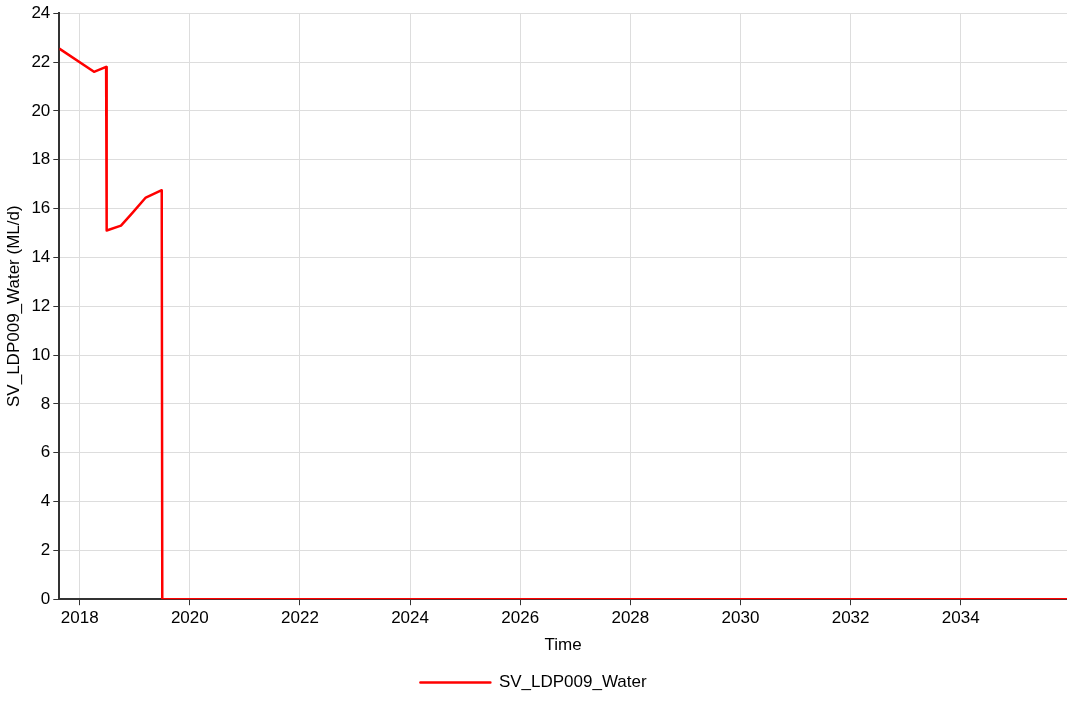  Describe the element at coordinates (563, 645) in the screenshot. I see `x-axis-title: Time` at that location.